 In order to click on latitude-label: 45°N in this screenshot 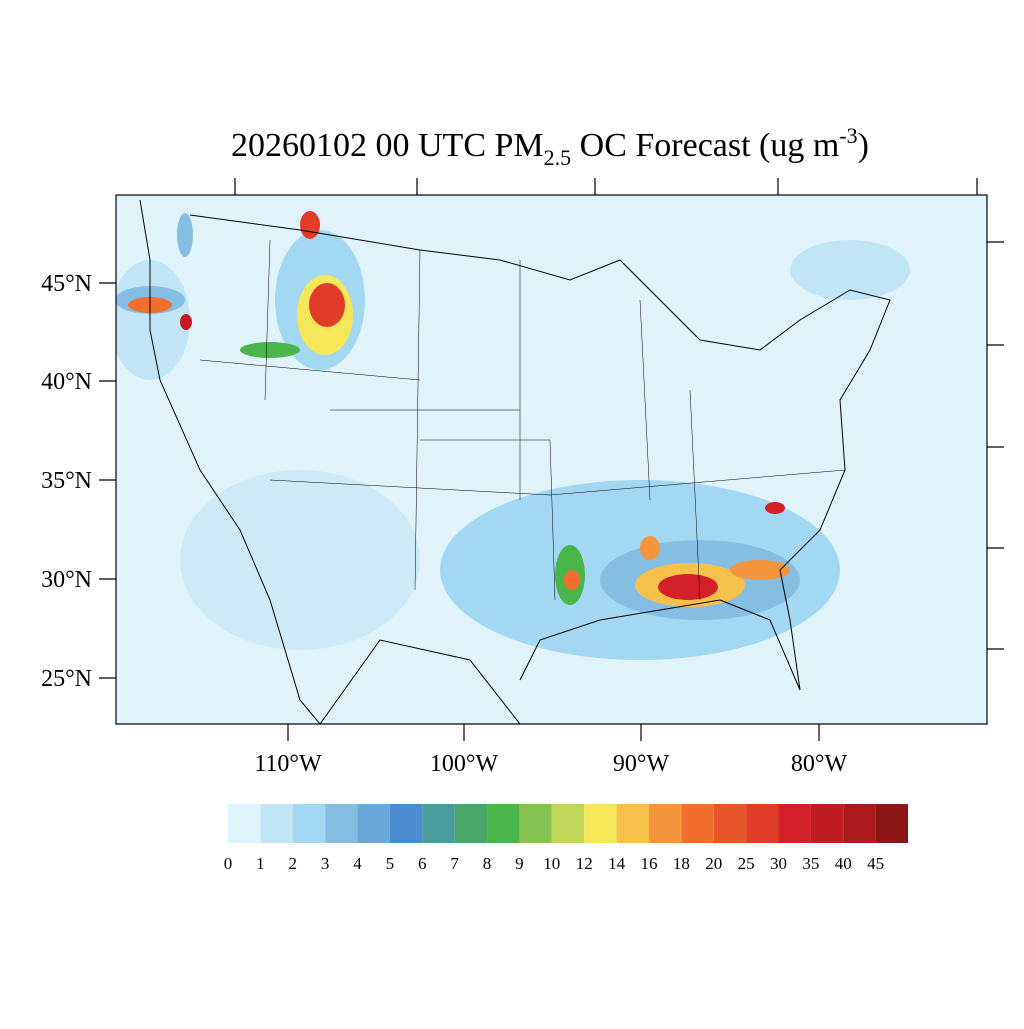, I will do `click(66, 284)`.